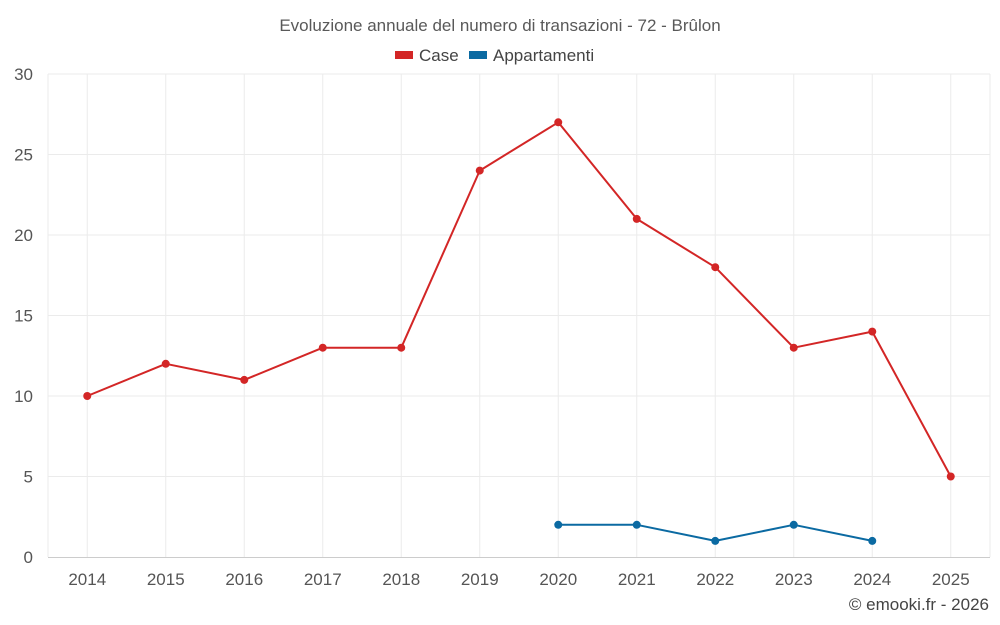 The image size is (1000, 625). I want to click on y-tick-label: 15, so click(23, 316).